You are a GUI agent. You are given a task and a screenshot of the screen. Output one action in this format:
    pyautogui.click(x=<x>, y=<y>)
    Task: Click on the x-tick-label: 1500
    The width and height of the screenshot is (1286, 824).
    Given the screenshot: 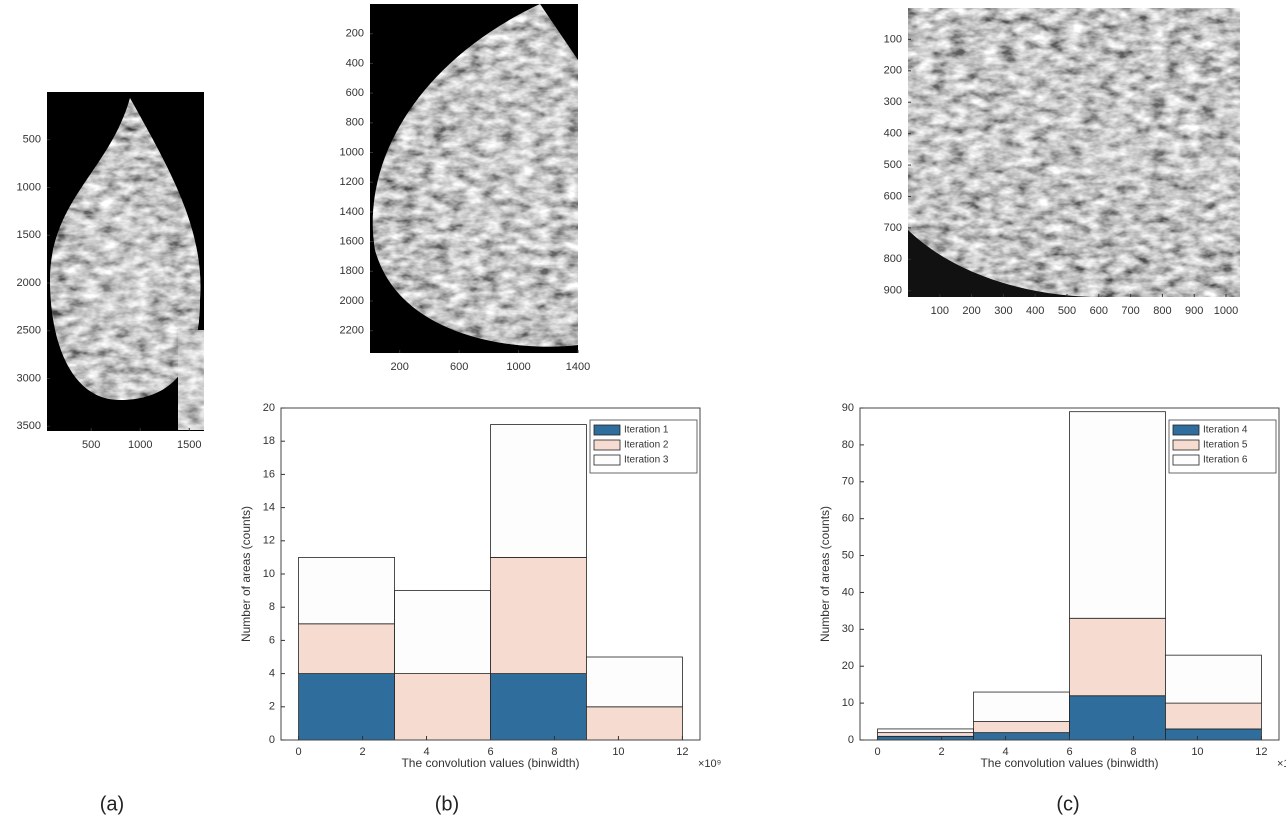 What is the action you would take?
    pyautogui.click(x=189, y=445)
    